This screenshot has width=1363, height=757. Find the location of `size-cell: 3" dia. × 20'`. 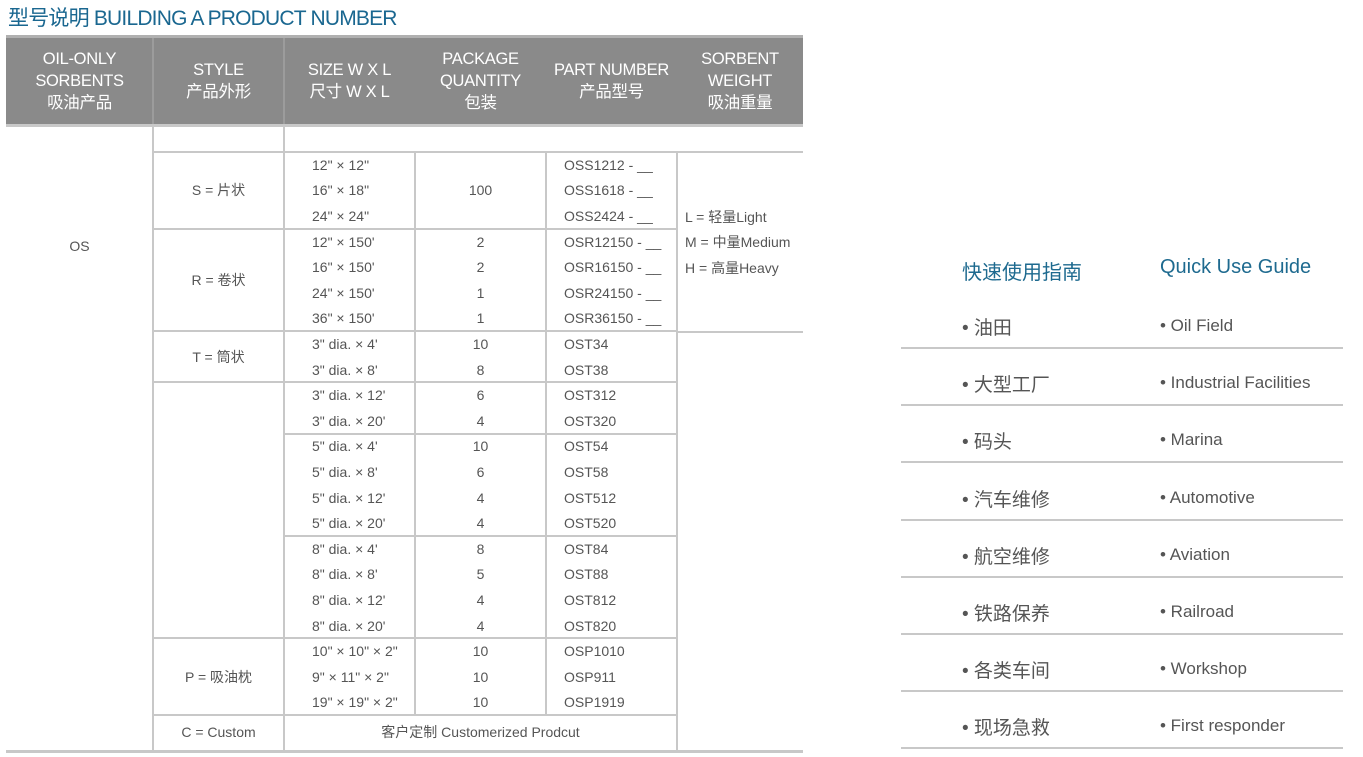

size-cell: 3" dia. × 20' is located at coordinates (349, 420).